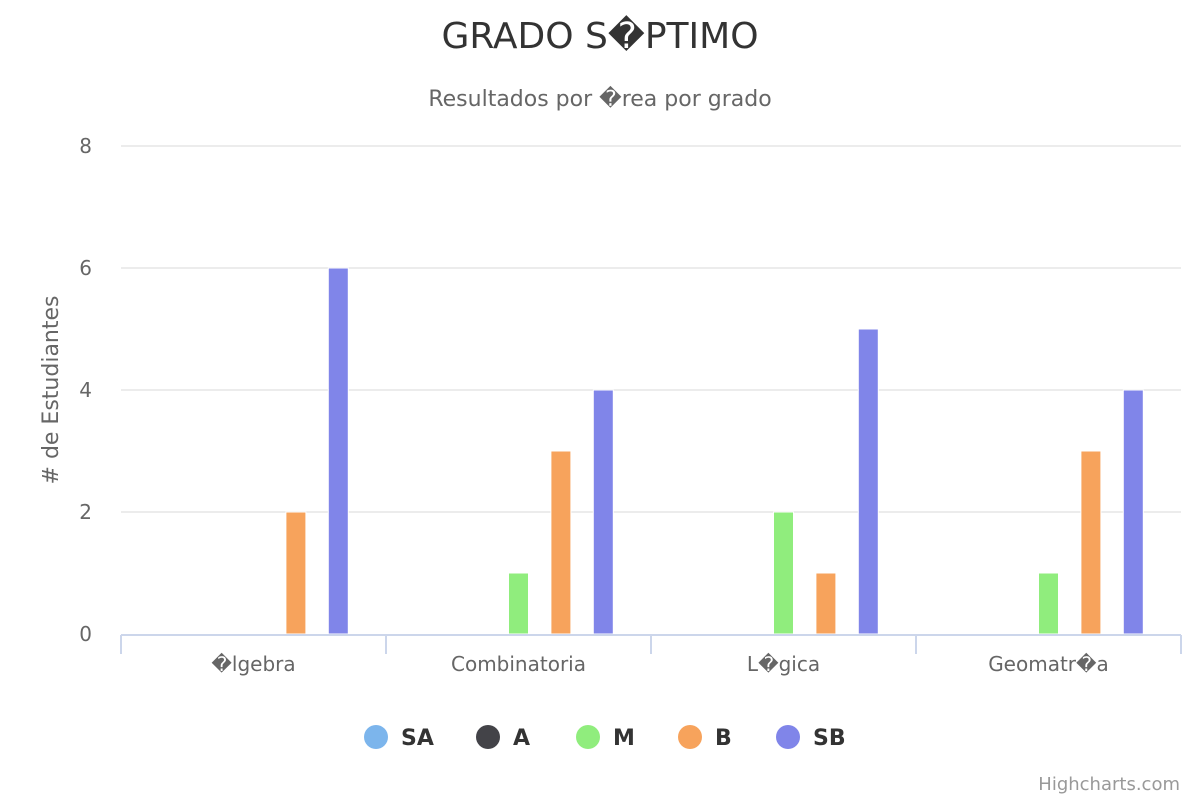  I want to click on y-tick-label: 4, so click(85, 390).